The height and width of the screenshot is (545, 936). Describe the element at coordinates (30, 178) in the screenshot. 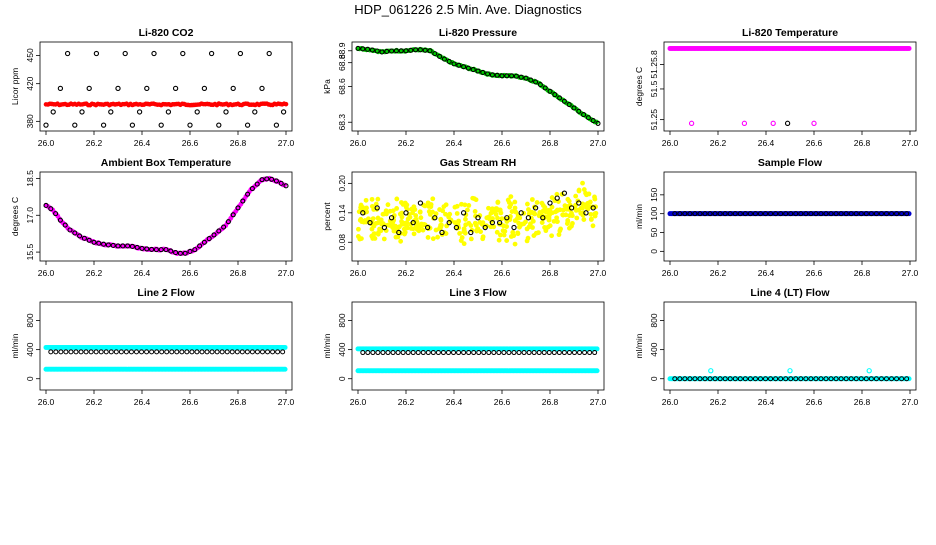

I see `y-tick-label: 18.5` at that location.